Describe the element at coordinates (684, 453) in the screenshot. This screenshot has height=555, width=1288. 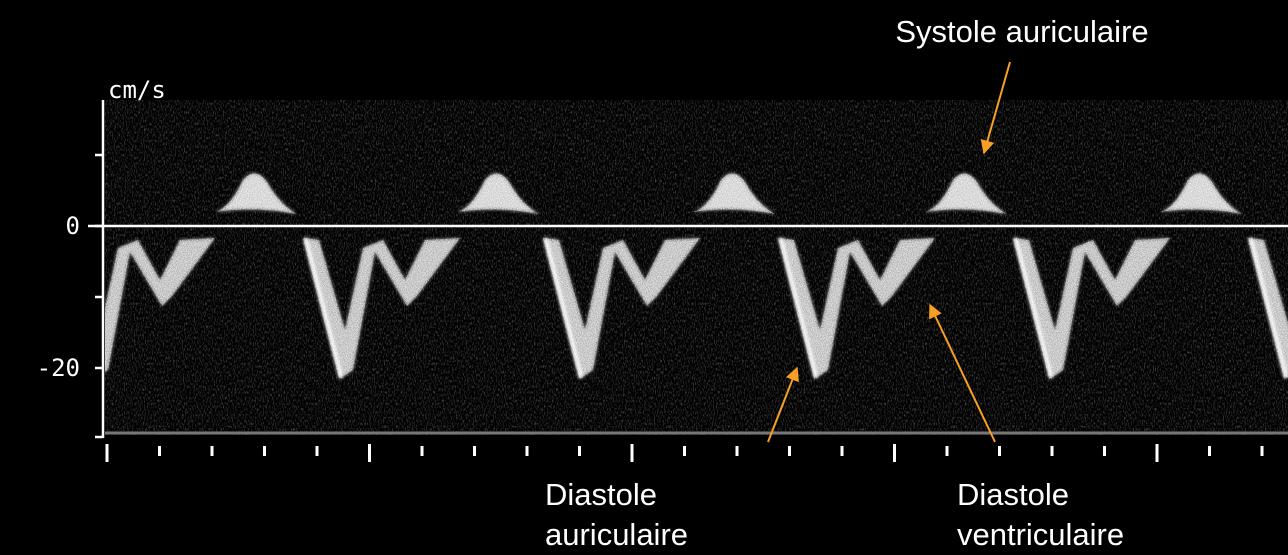
I see `x-ticks` at that location.